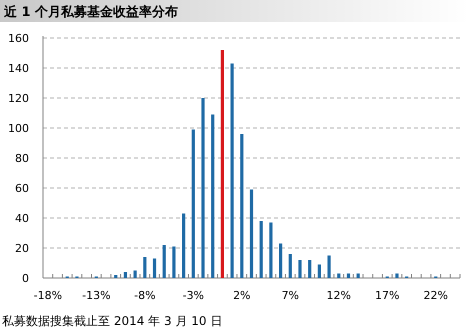 Image resolution: width=473 pixels, height=333 pixels. I want to click on y-tick-label: 0, so click(25, 278).